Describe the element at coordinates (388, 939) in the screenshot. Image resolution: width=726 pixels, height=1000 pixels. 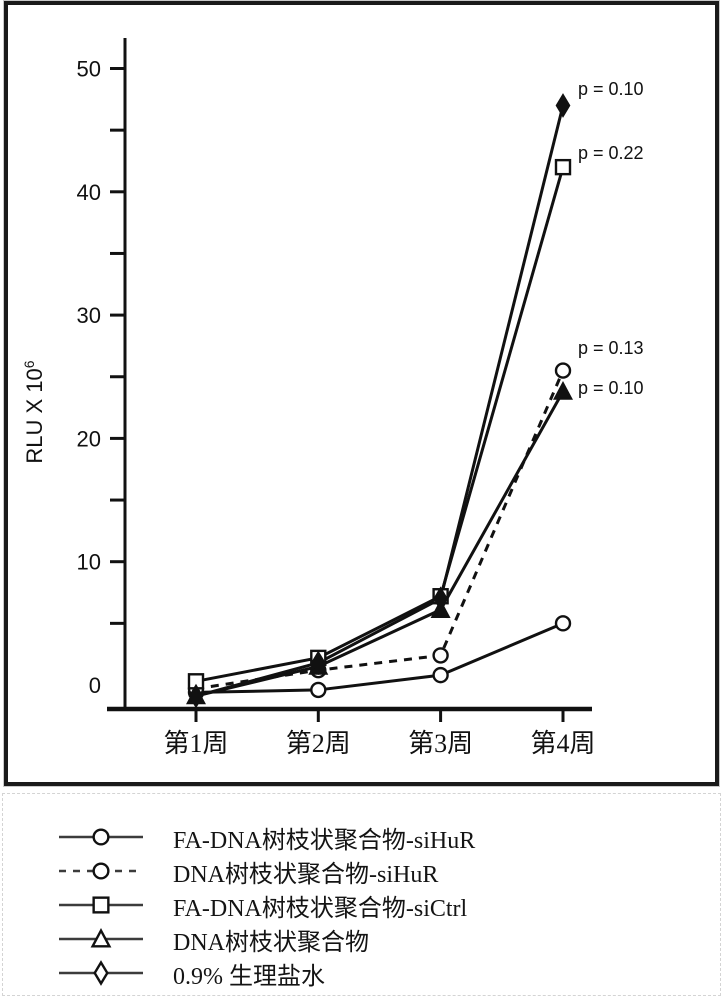
I see `legend-item: DNA树枝状聚合物` at that location.